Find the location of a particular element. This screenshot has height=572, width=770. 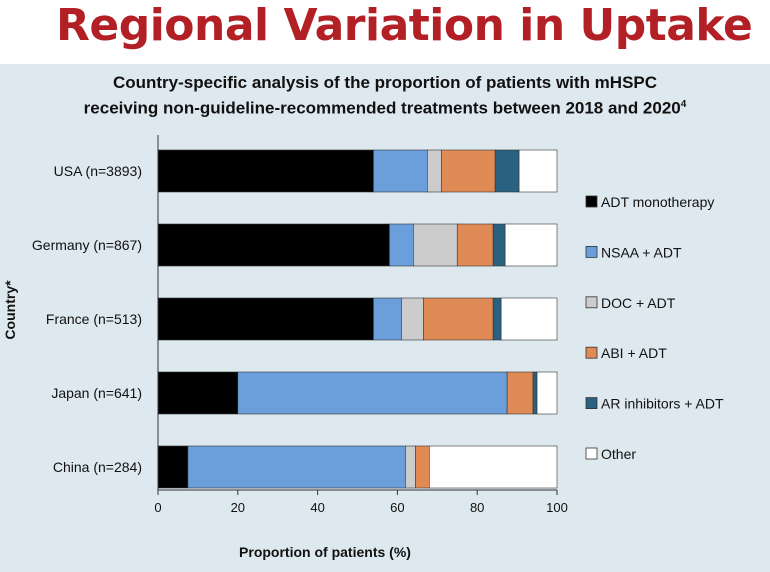

x-tick-label: 100 is located at coordinates (557, 507).